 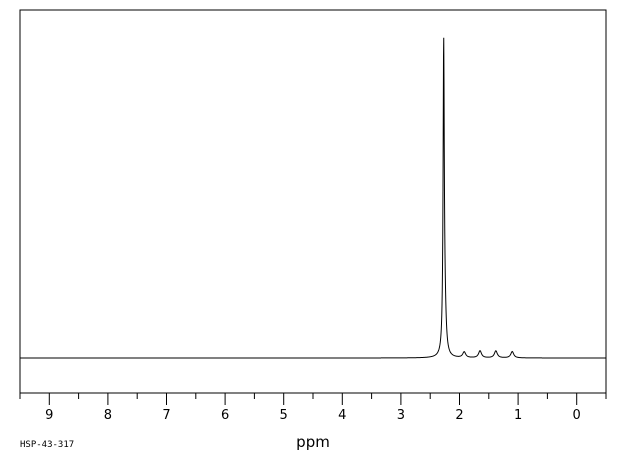 I want to click on x-tick-label: 7, so click(x=166, y=415).